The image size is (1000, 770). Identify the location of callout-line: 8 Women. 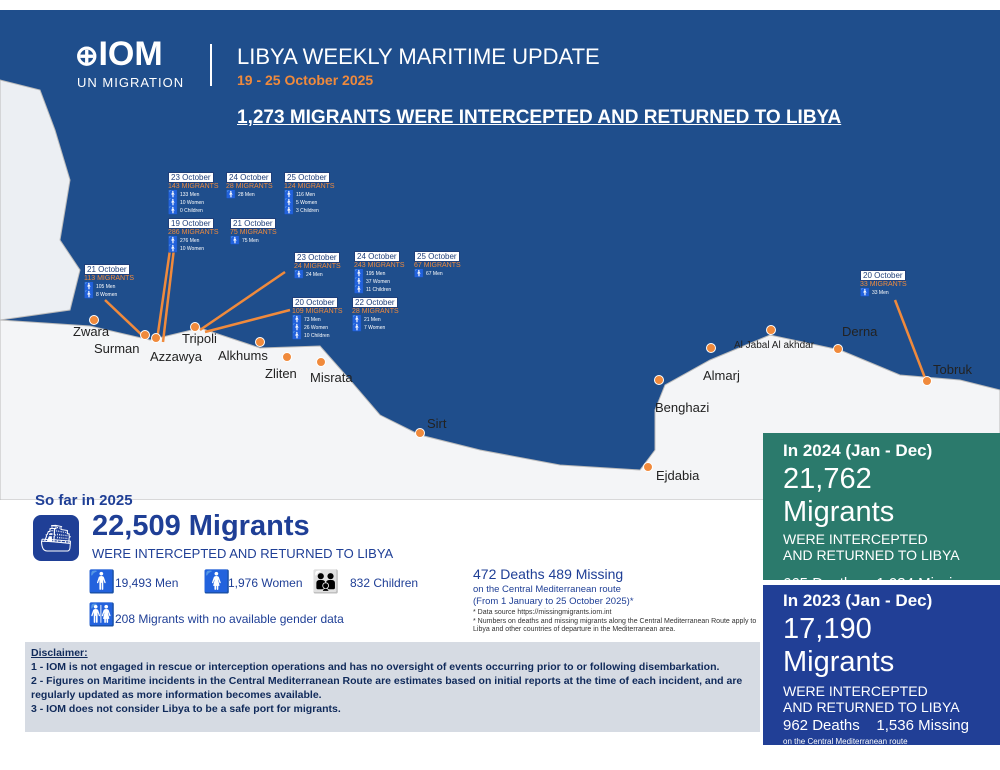
(106, 294).